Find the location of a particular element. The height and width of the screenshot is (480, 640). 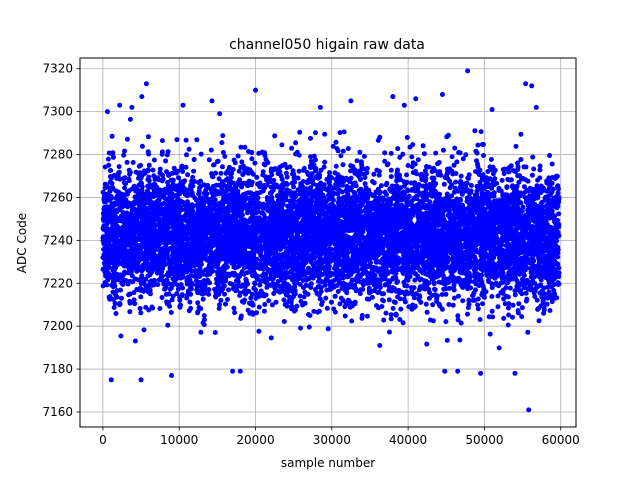

y-axis-label: ADC Code is located at coordinates (22, 243).